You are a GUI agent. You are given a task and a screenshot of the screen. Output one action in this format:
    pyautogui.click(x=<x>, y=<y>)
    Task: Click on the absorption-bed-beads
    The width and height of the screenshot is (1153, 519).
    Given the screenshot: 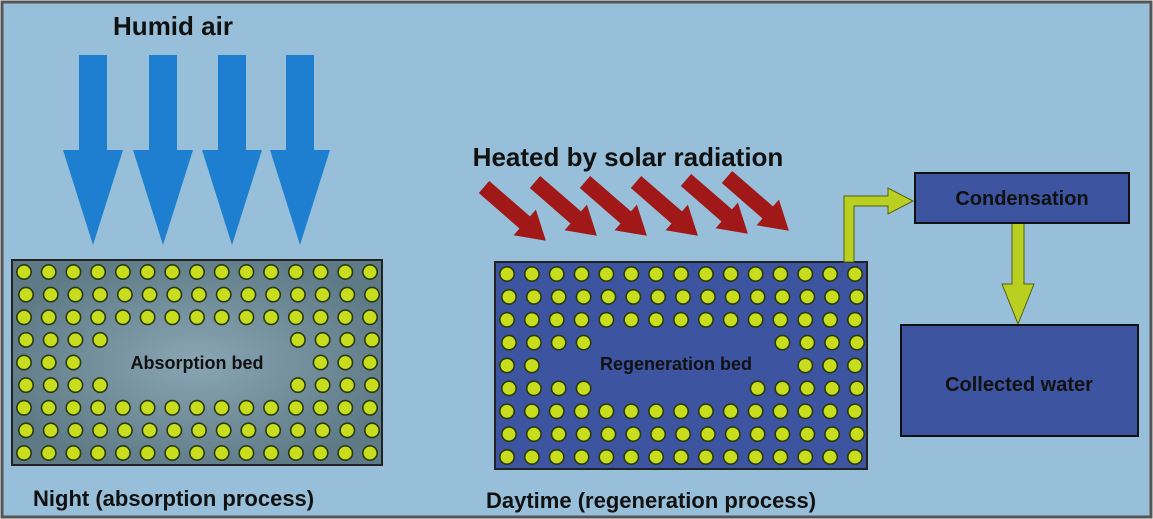 What is the action you would take?
    pyautogui.click(x=197, y=362)
    